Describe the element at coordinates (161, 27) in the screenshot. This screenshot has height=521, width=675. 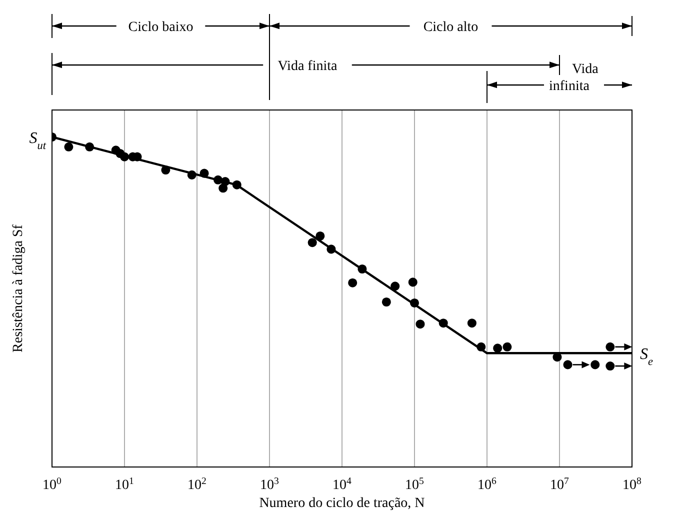
I see `text: Ciclo baixo` at that location.